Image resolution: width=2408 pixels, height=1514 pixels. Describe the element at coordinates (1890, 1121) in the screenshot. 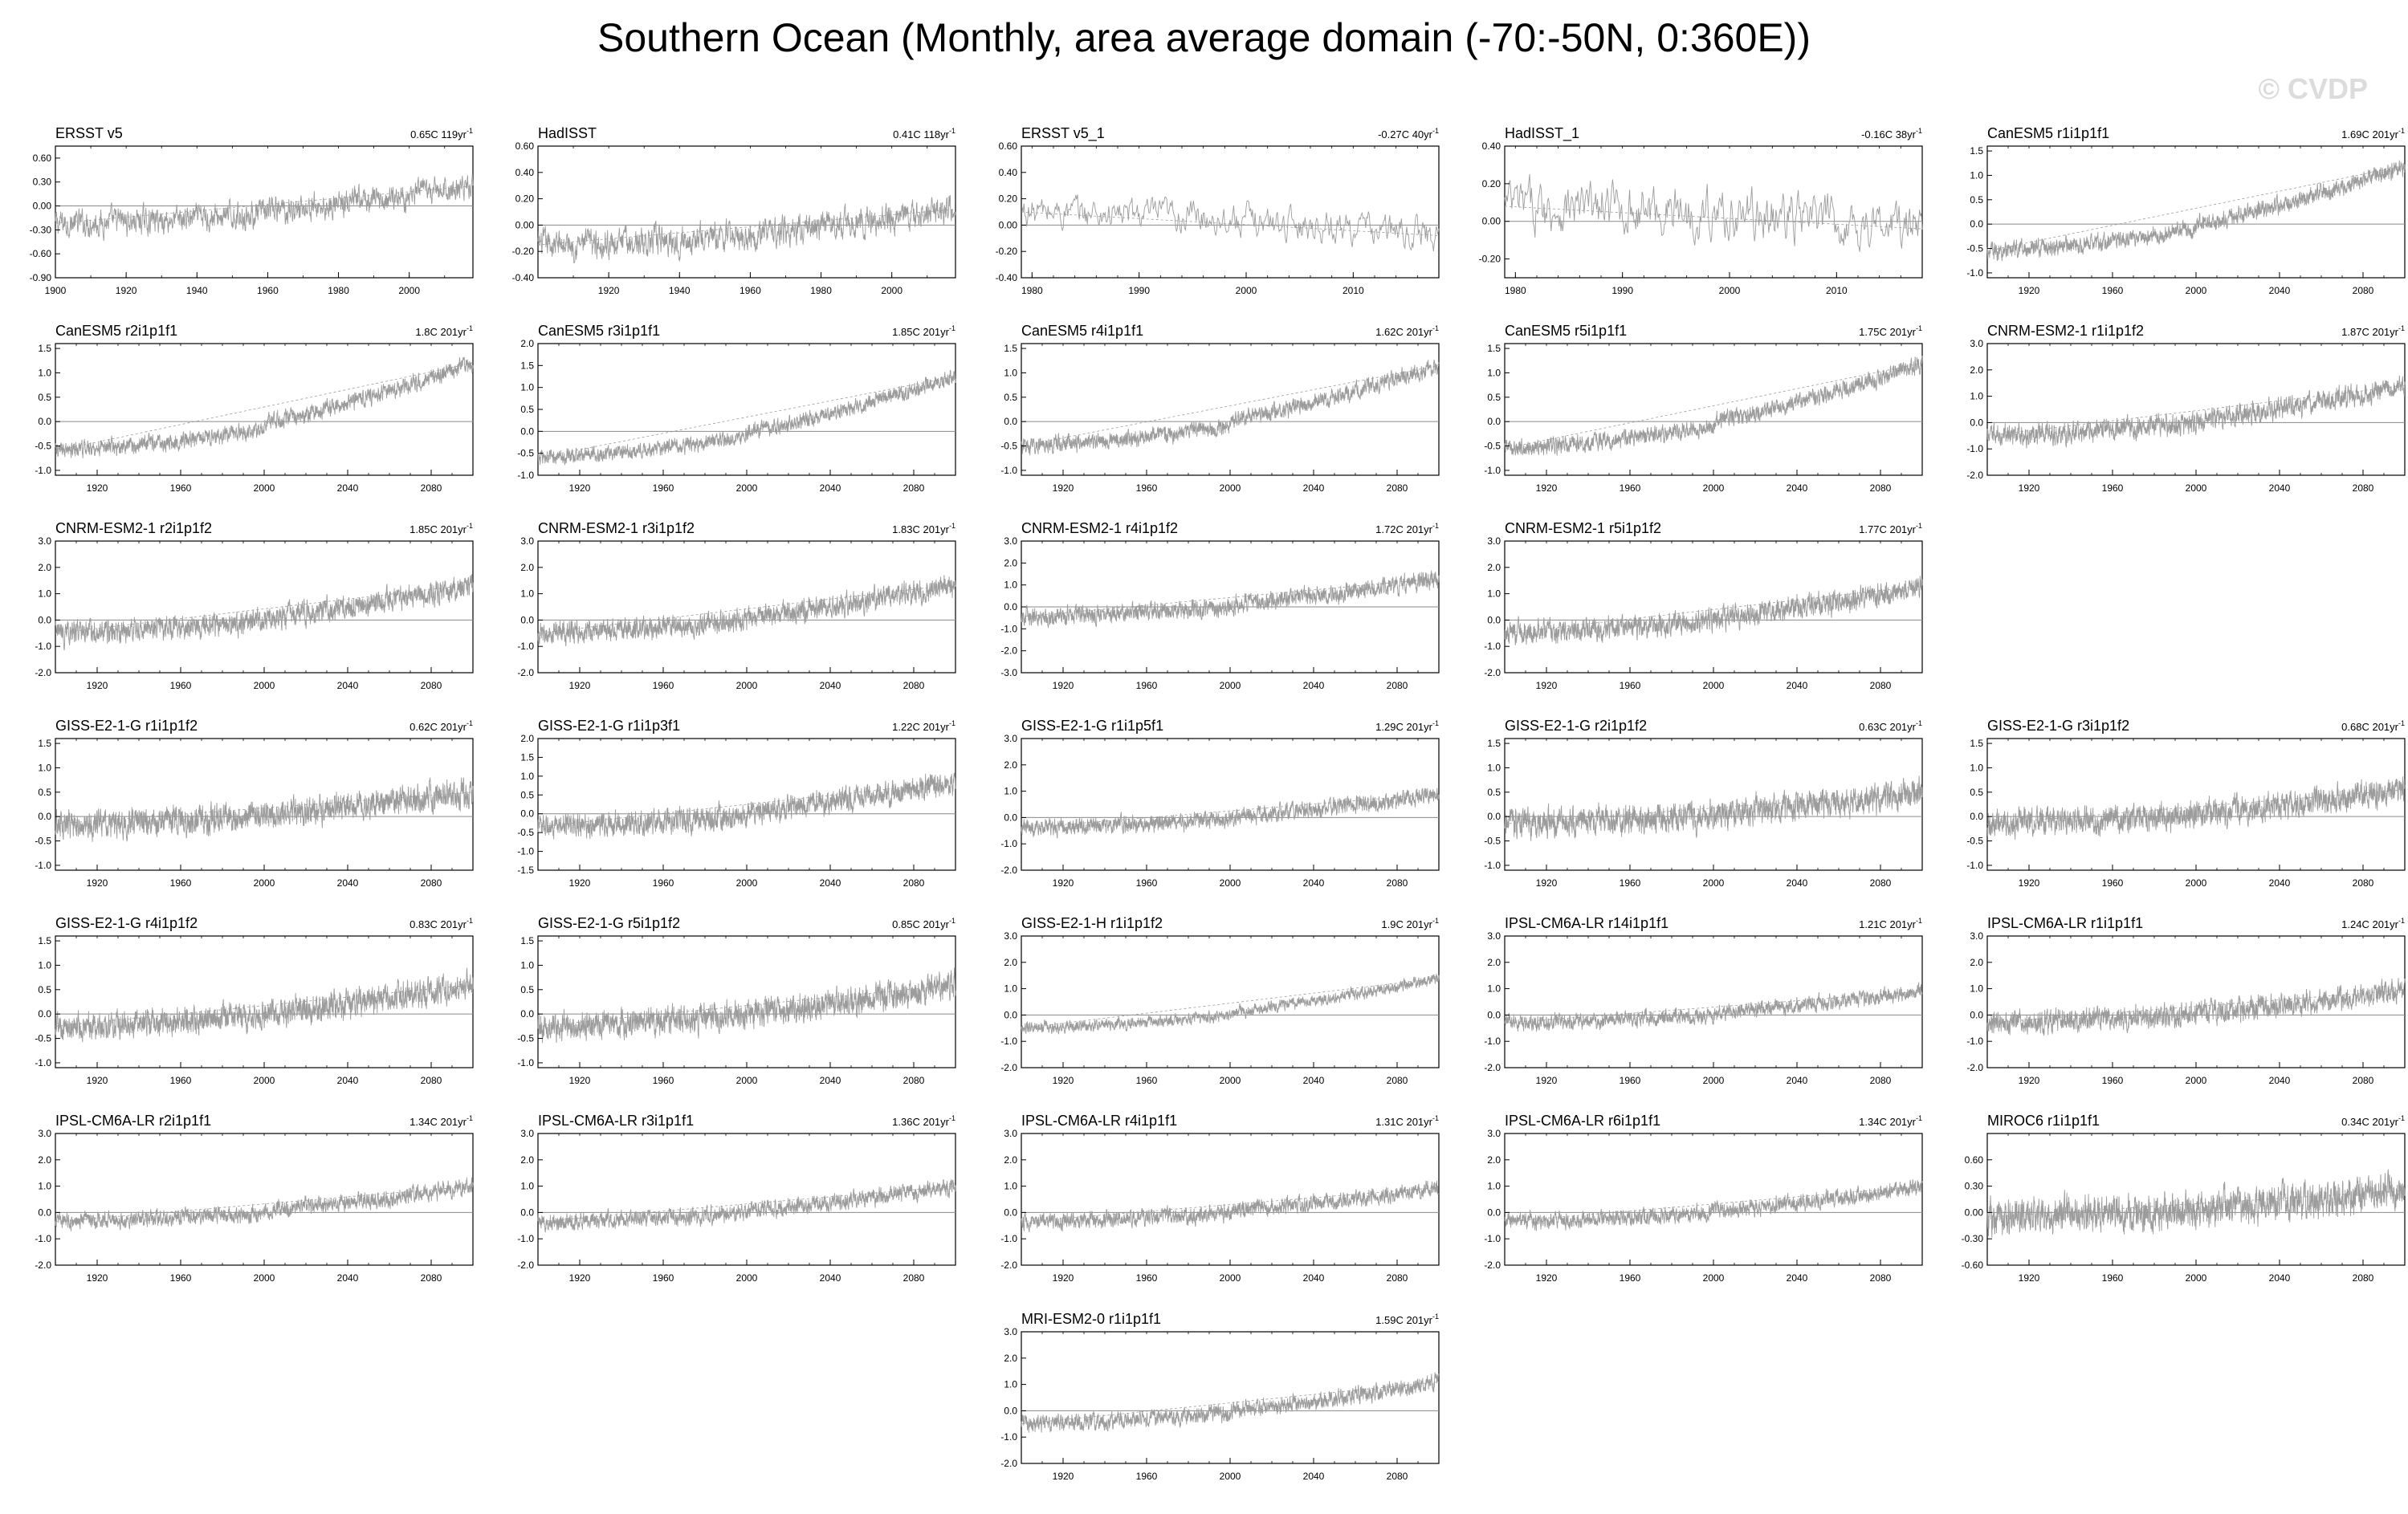

I see `panel-trend: 1.34C 201yr-1` at that location.